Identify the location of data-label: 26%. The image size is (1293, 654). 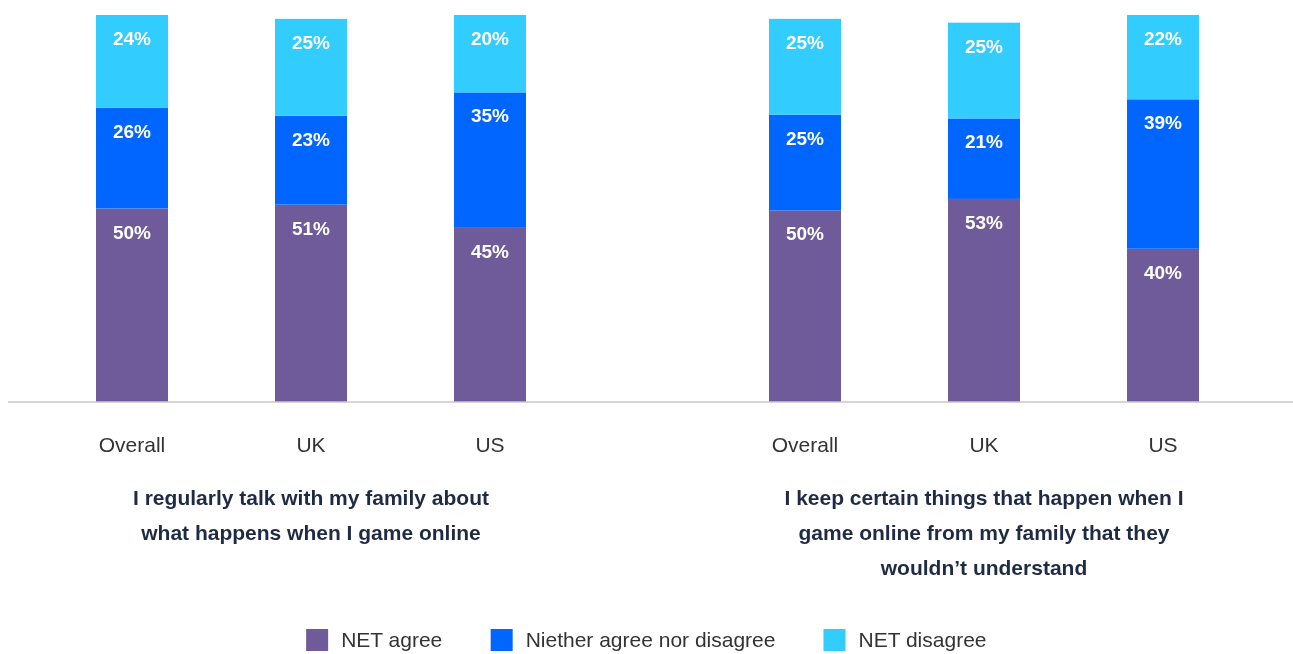
(132, 131).